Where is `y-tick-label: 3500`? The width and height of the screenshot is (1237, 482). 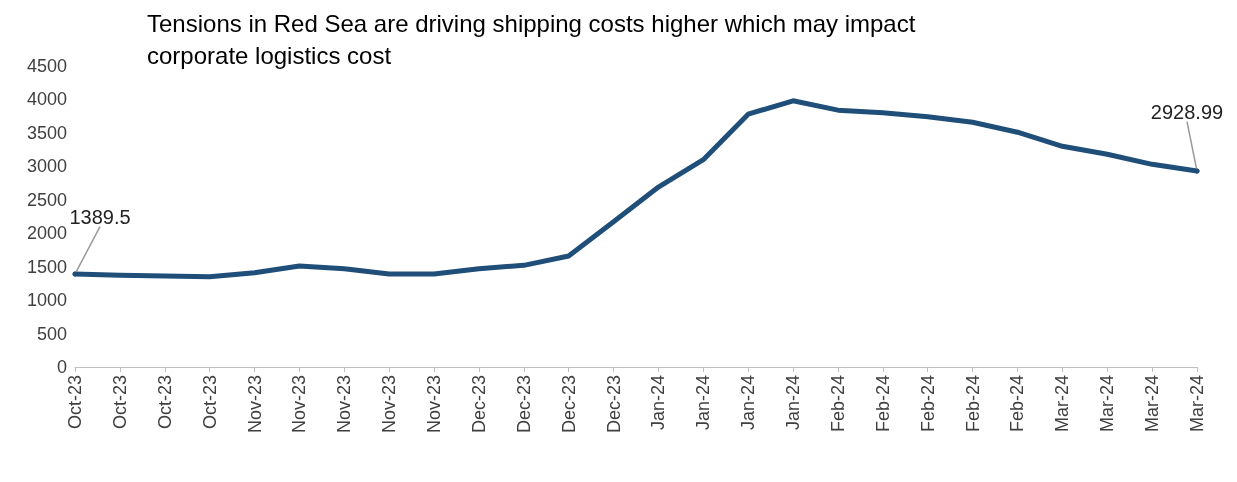
y-tick-label: 3500 is located at coordinates (46, 132).